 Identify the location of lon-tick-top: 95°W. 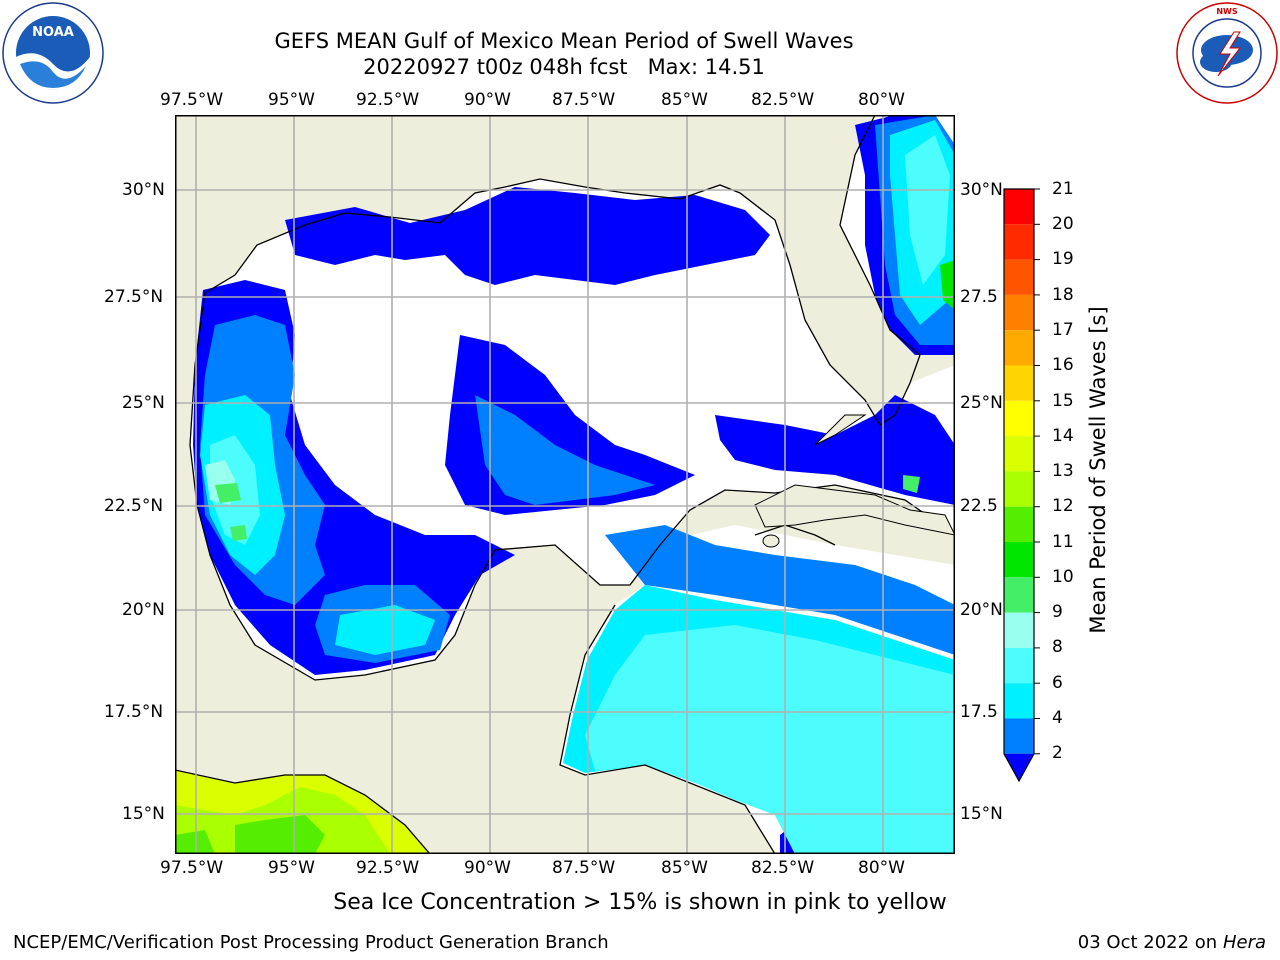
(291, 100).